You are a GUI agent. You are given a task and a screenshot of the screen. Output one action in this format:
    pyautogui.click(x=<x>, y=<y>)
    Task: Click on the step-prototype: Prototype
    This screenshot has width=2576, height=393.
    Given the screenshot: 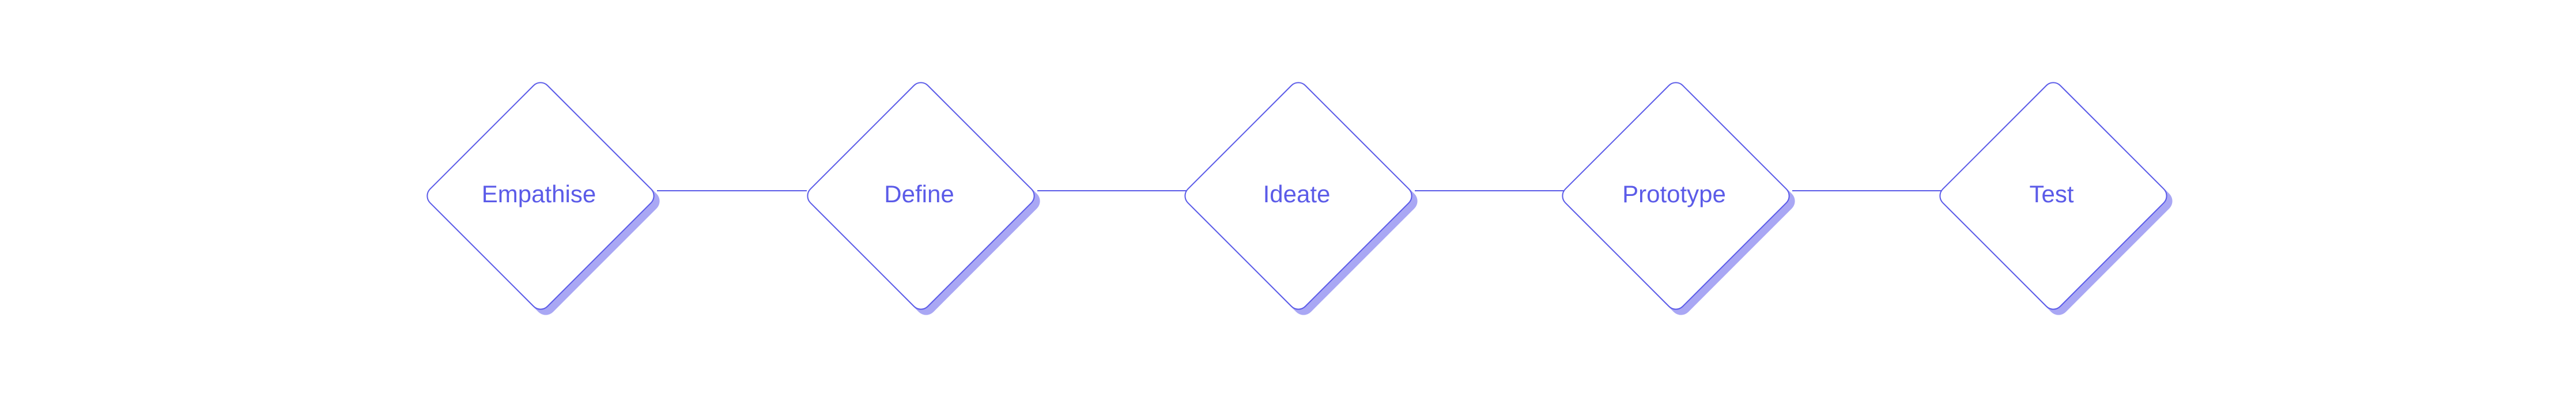 What is the action you would take?
    pyautogui.click(x=1676, y=197)
    